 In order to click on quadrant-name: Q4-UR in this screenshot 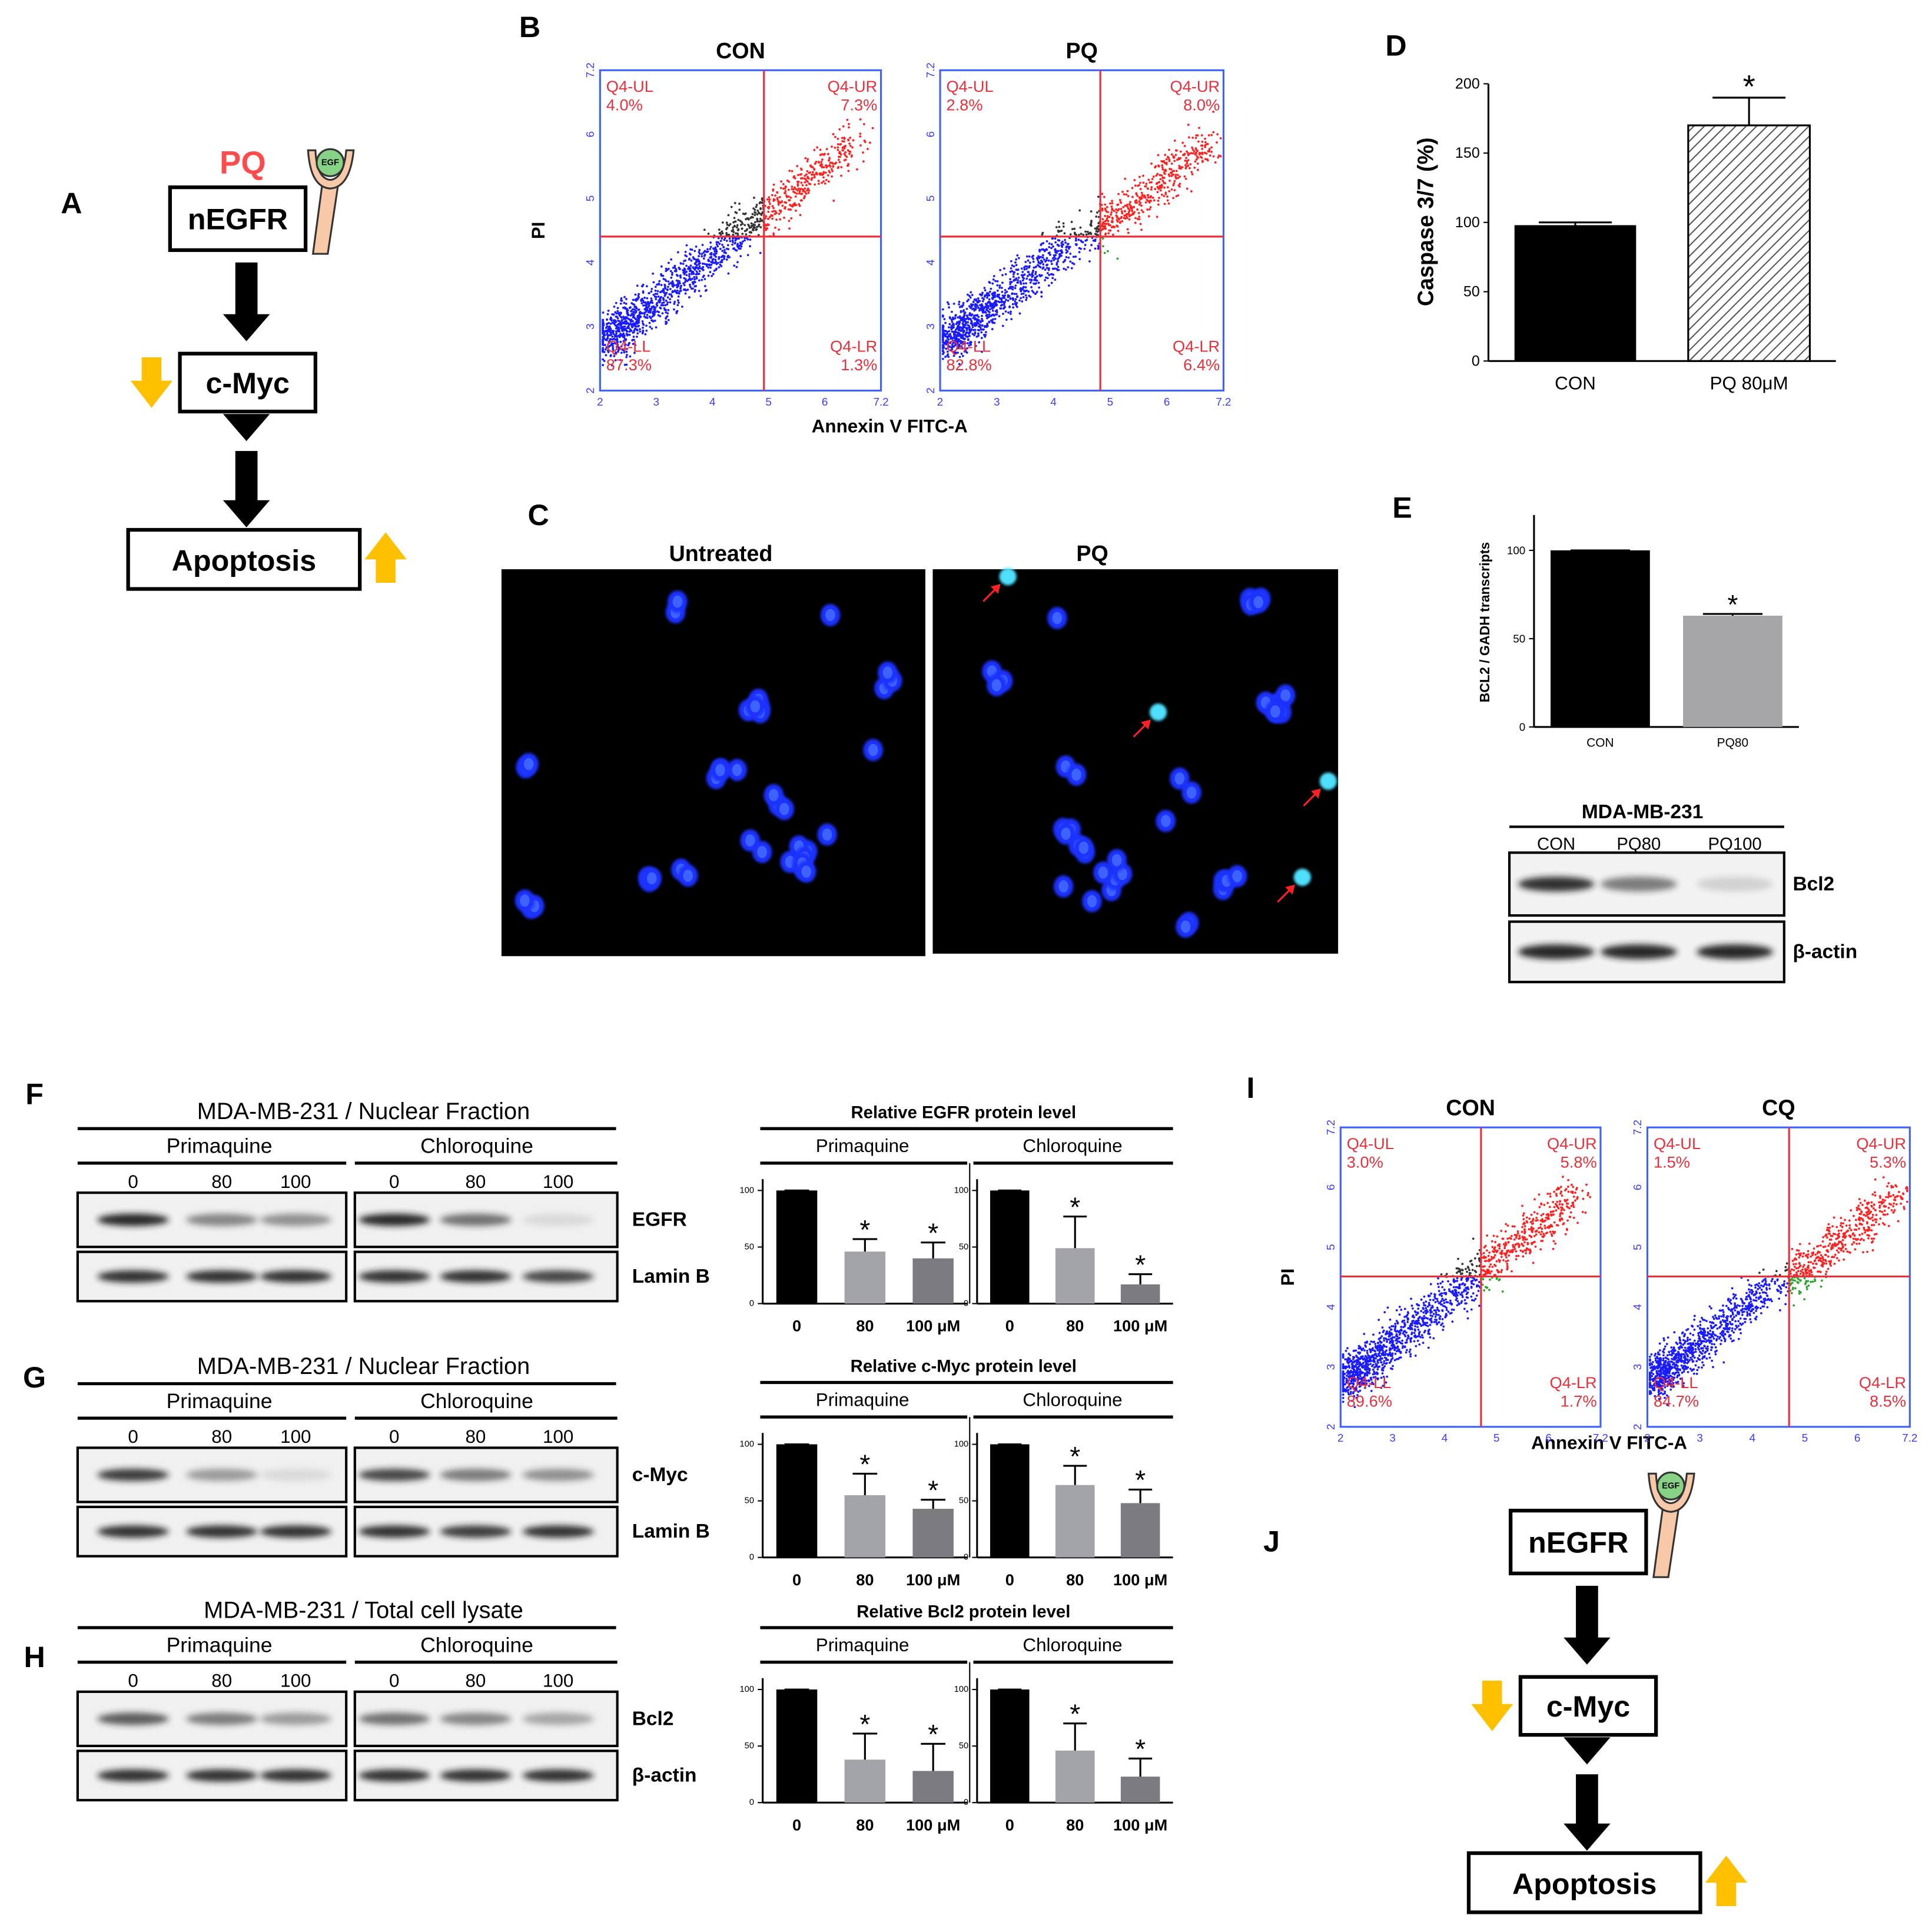, I will do `click(1195, 86)`.